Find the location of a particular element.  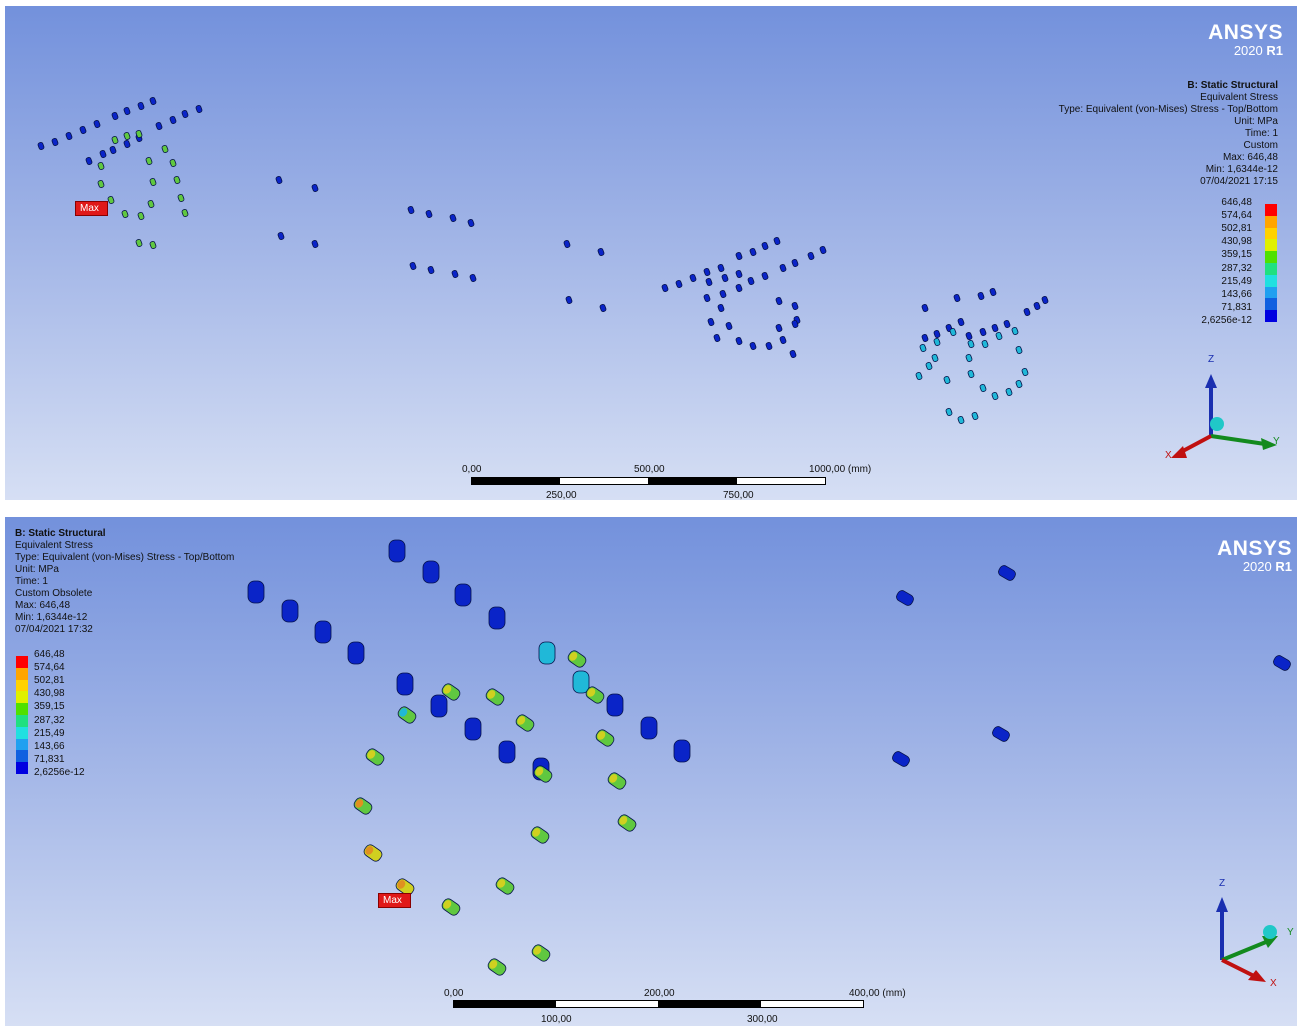

result-max: Max: 646,48 is located at coordinates (43, 605).